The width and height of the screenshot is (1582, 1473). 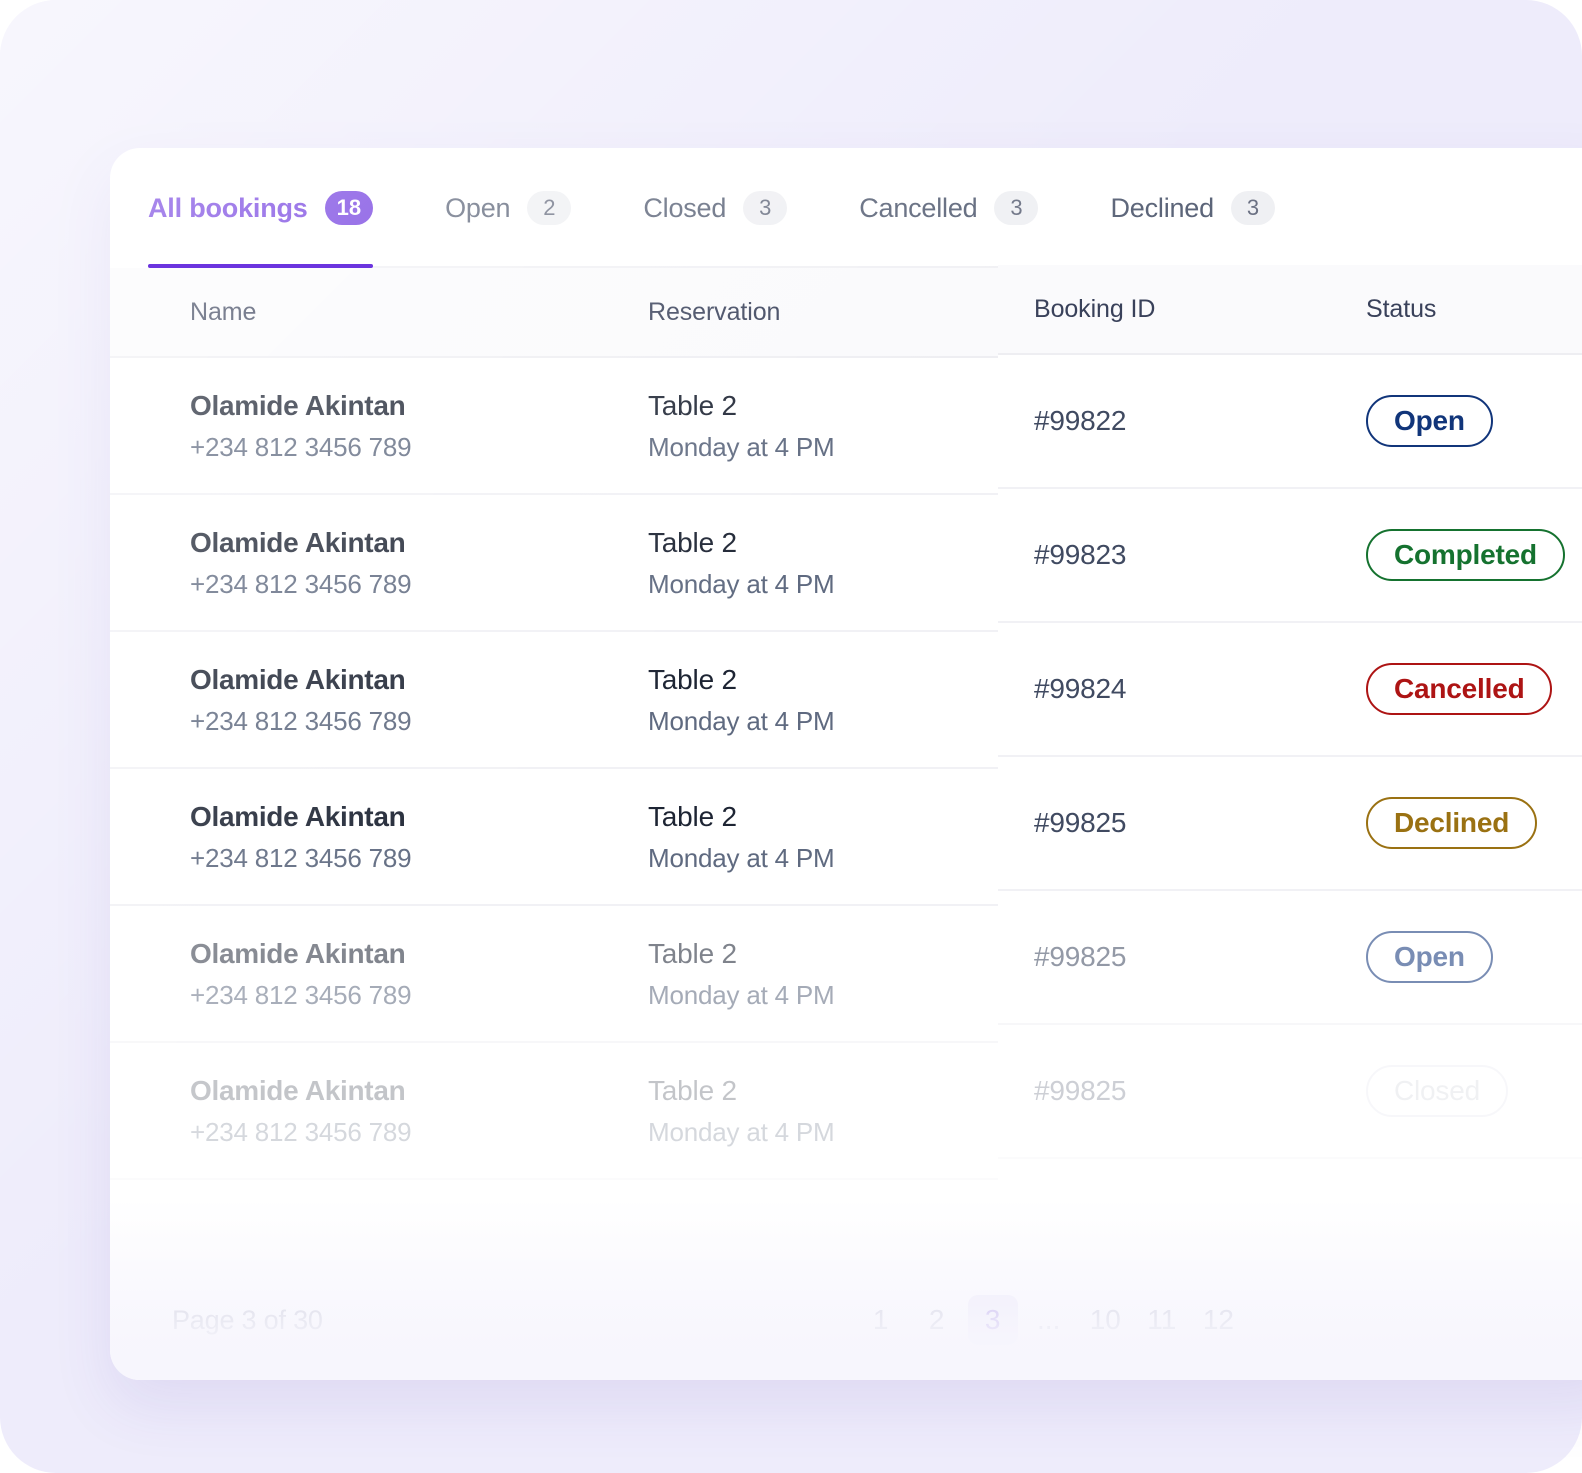 I want to click on table-row: #99825 Closed, so click(x=1290, y=1092).